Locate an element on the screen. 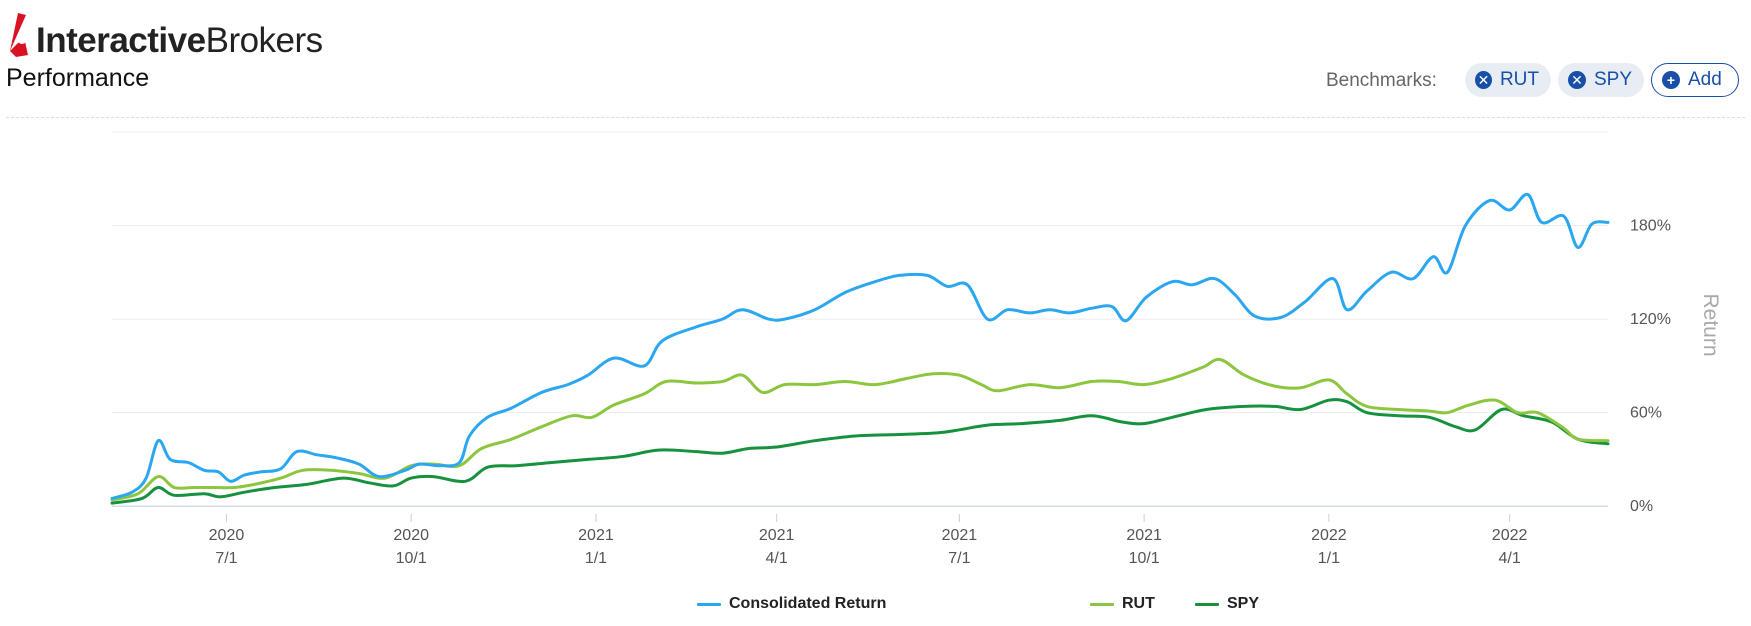  legend-item-consolidated: Consolidated Return is located at coordinates (791, 604).